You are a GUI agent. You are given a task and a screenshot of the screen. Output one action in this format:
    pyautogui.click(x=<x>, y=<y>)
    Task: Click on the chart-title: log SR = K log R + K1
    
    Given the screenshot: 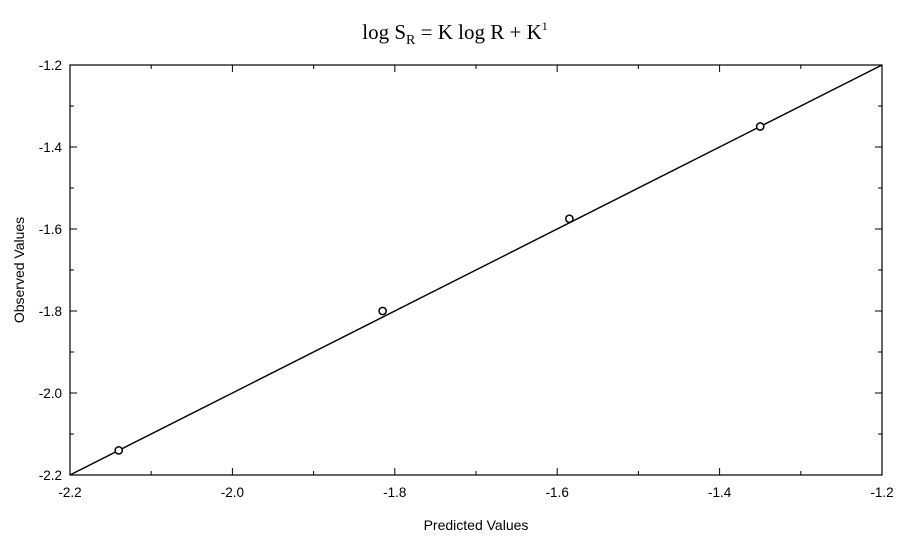 What is the action you would take?
    pyautogui.click(x=454, y=33)
    